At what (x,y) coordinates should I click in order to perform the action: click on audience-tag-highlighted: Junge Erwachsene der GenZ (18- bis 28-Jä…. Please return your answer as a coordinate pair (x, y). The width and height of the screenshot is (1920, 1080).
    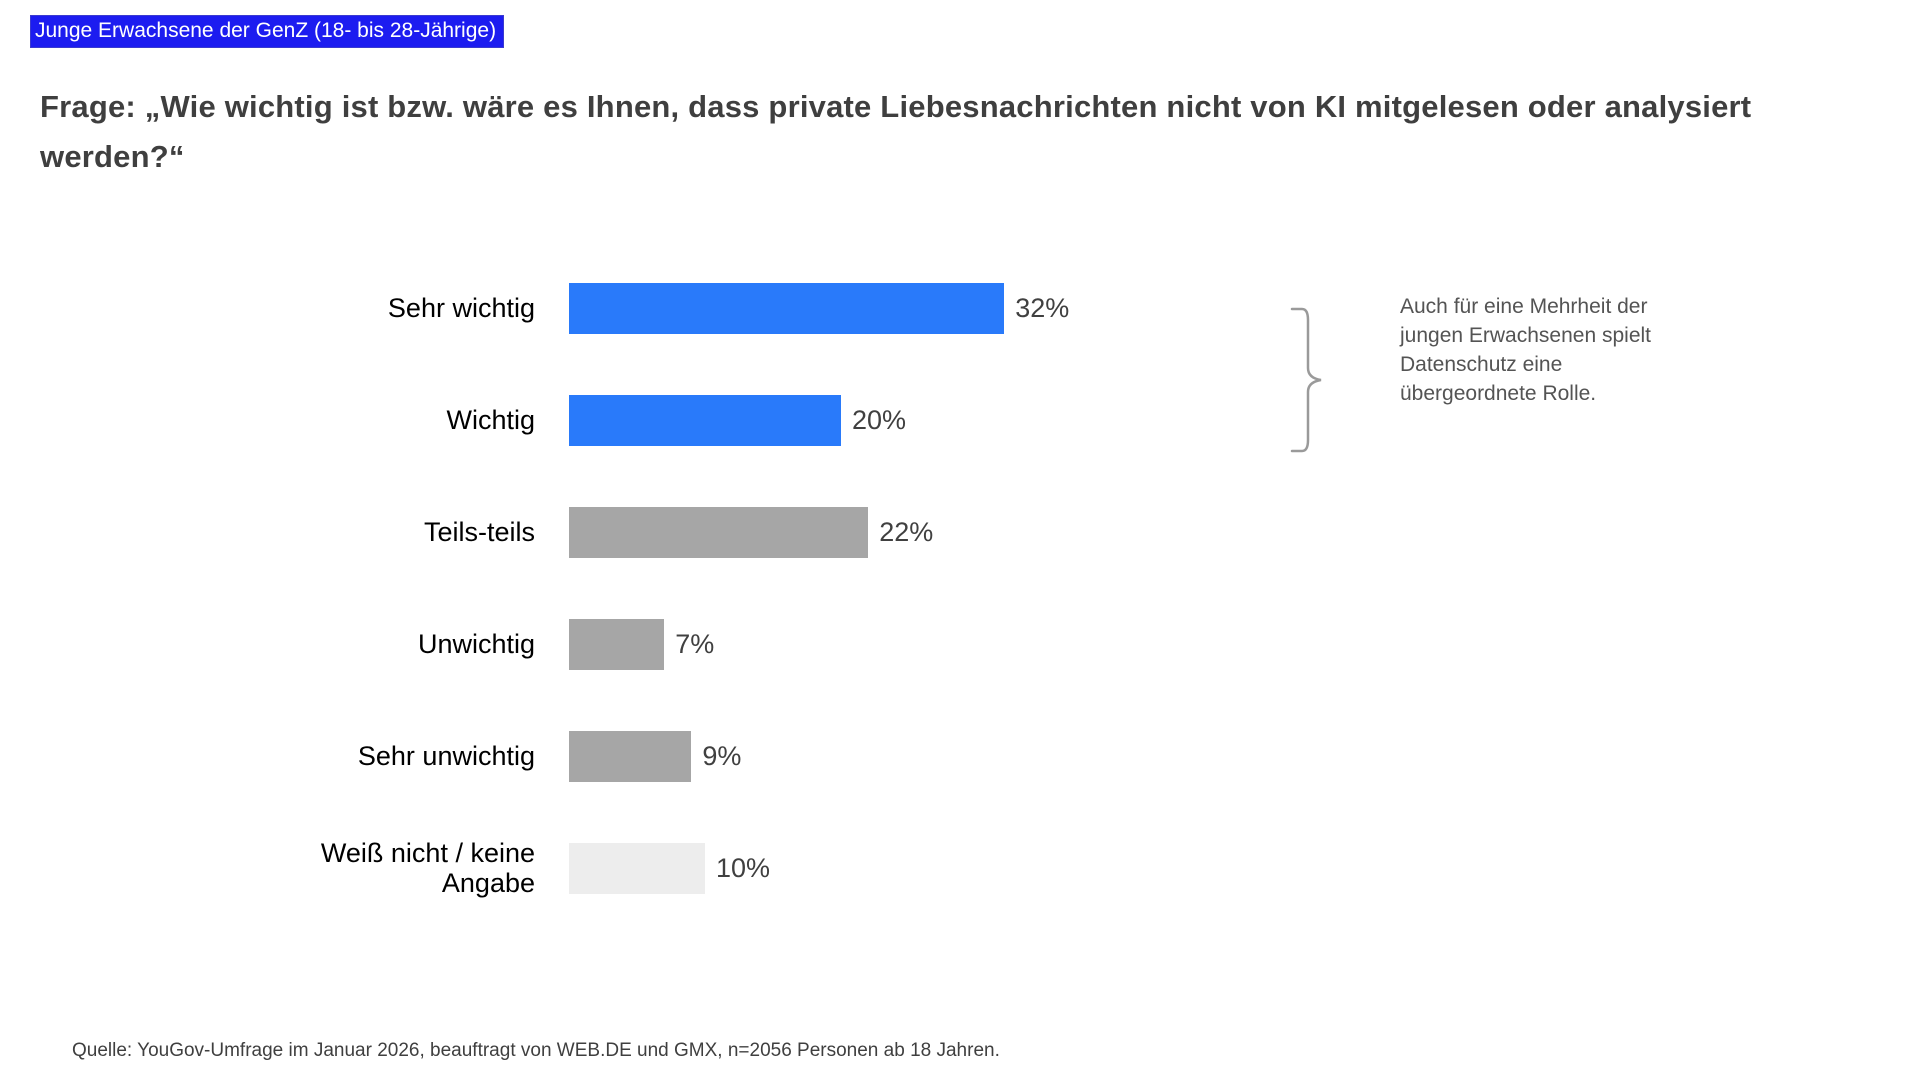
    Looking at the image, I should click on (267, 31).